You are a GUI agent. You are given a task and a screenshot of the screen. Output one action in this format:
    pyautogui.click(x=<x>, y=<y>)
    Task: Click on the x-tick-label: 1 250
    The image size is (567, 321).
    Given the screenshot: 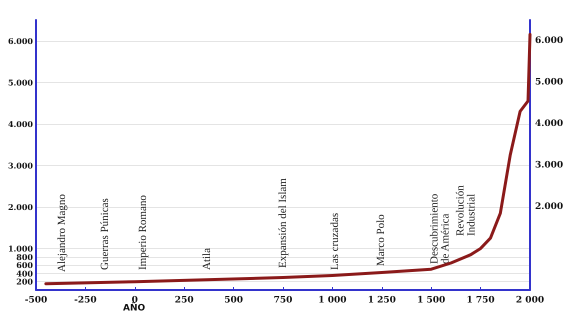 What is the action you would take?
    pyautogui.click(x=382, y=301)
    